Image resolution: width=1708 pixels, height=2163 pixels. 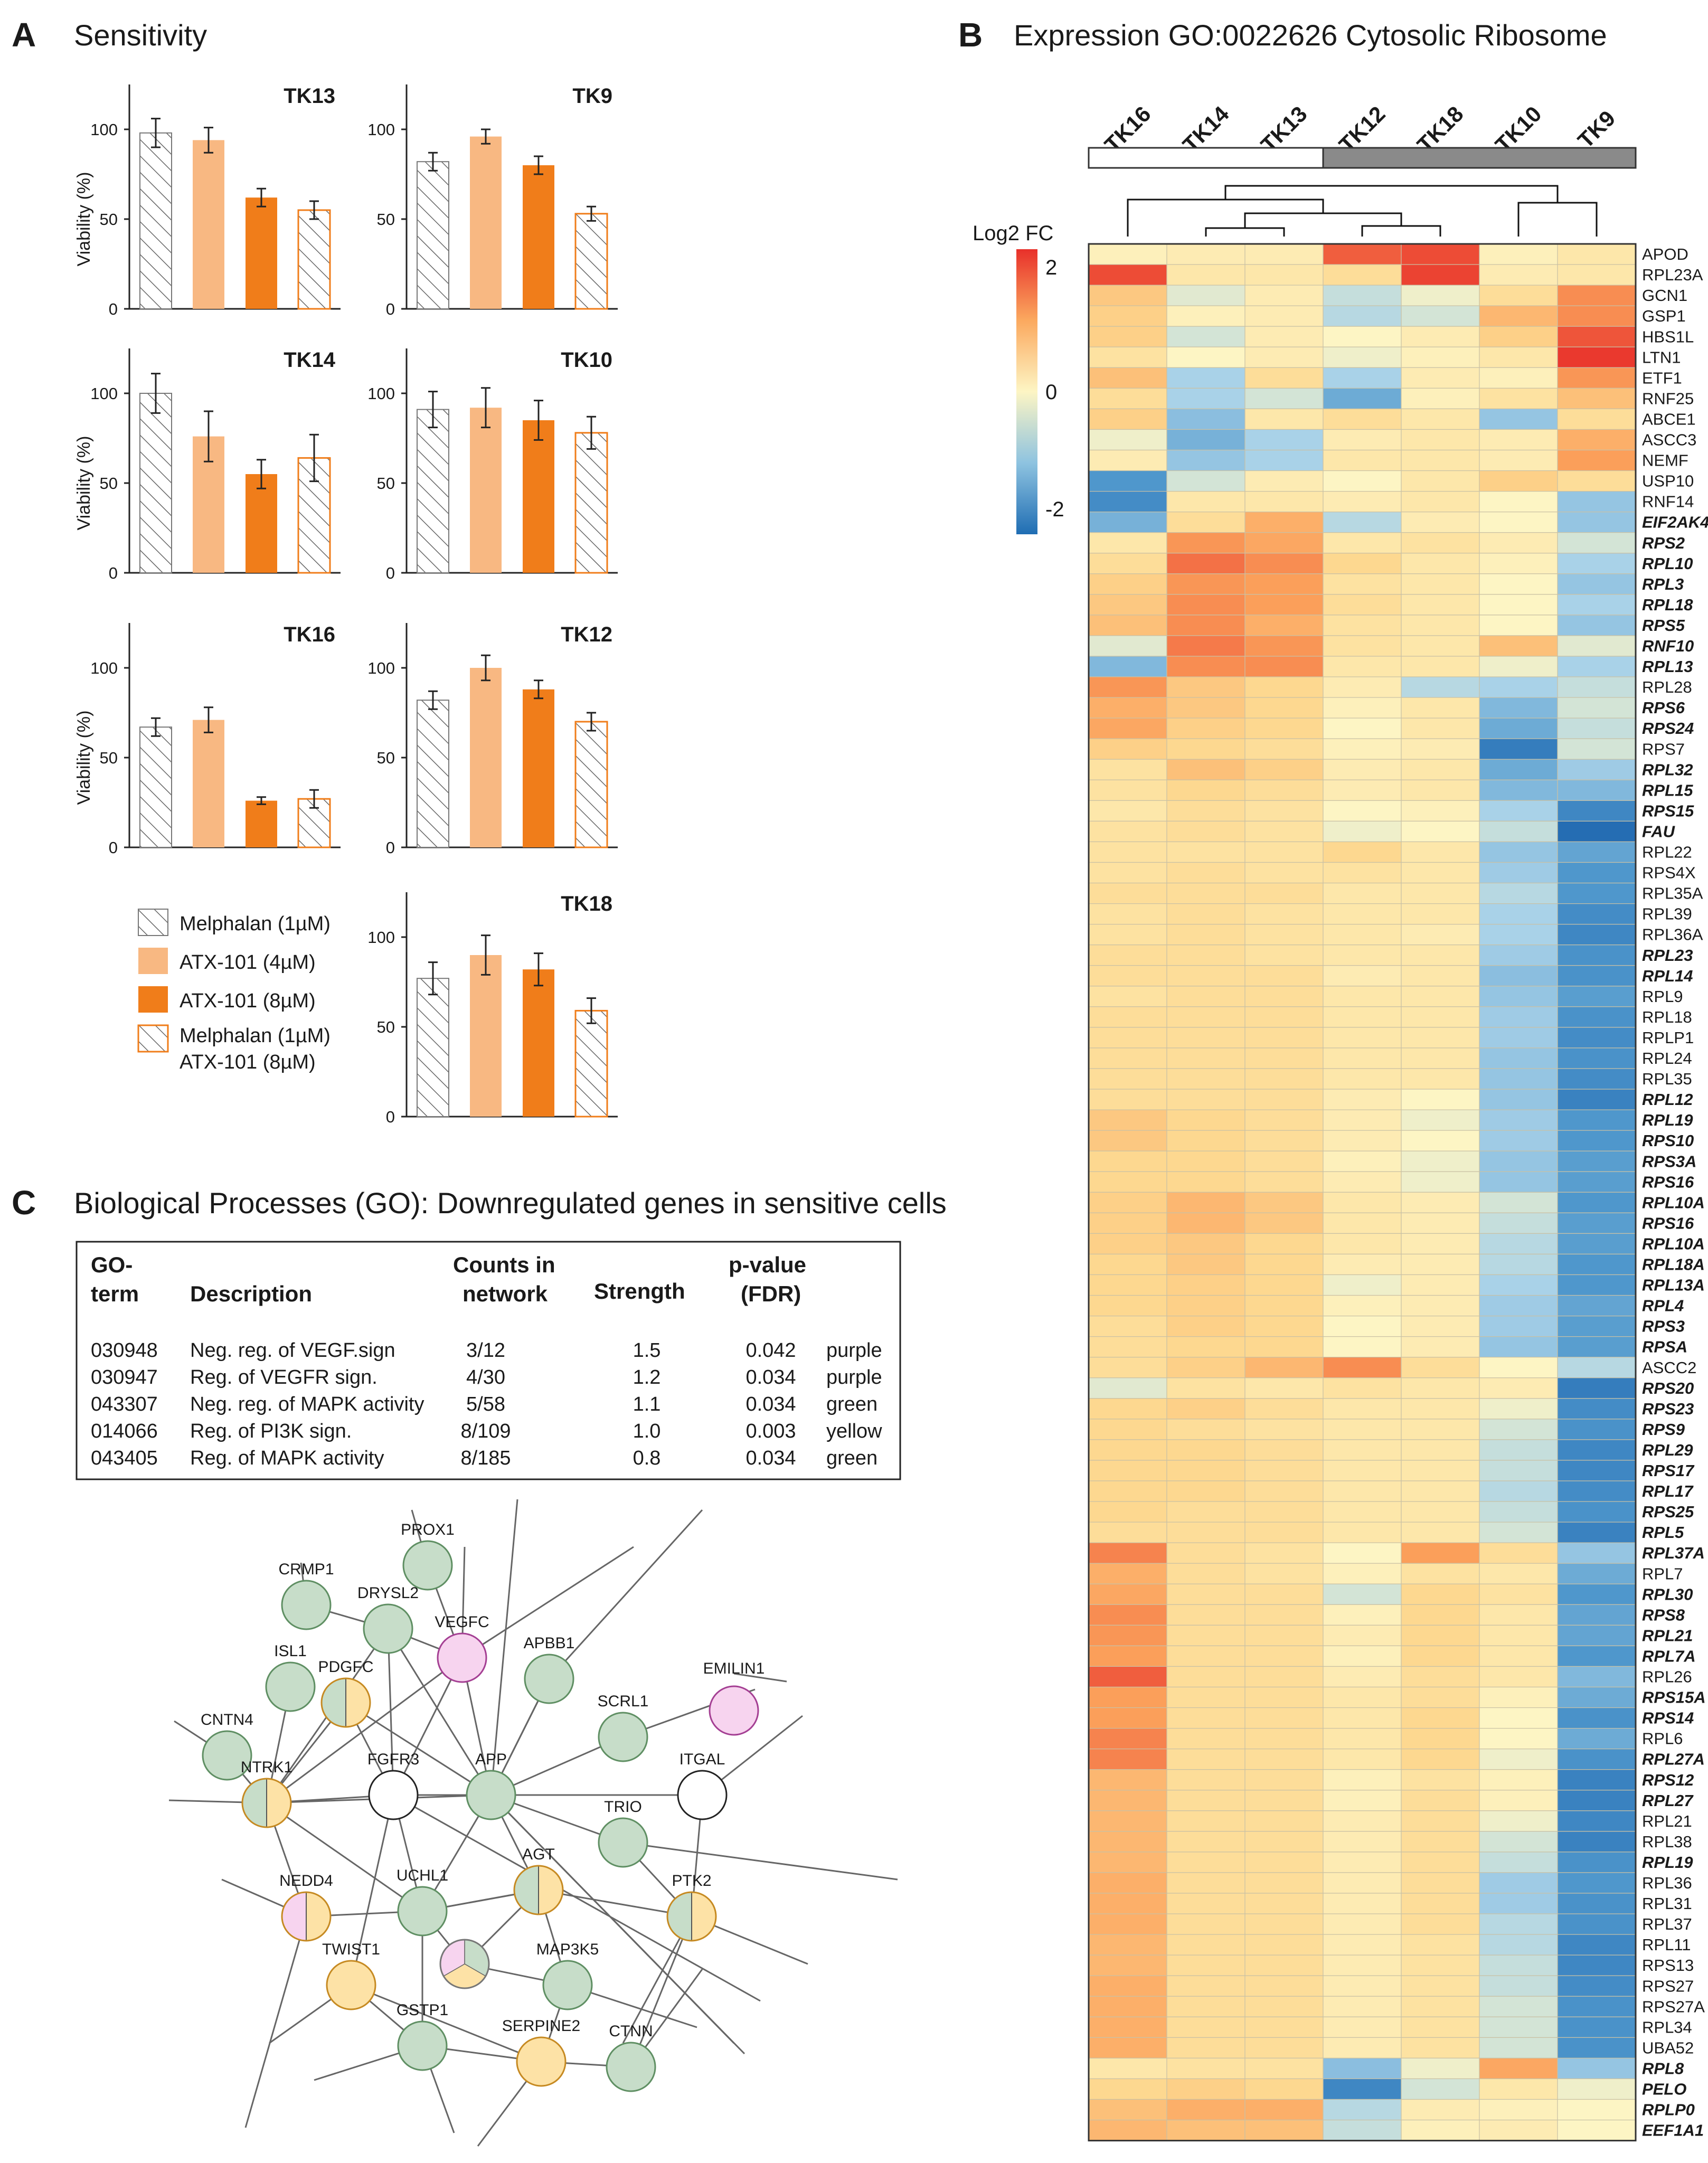 What do you see at coordinates (1668, 666) in the screenshot?
I see `row-label: RPL13` at bounding box center [1668, 666].